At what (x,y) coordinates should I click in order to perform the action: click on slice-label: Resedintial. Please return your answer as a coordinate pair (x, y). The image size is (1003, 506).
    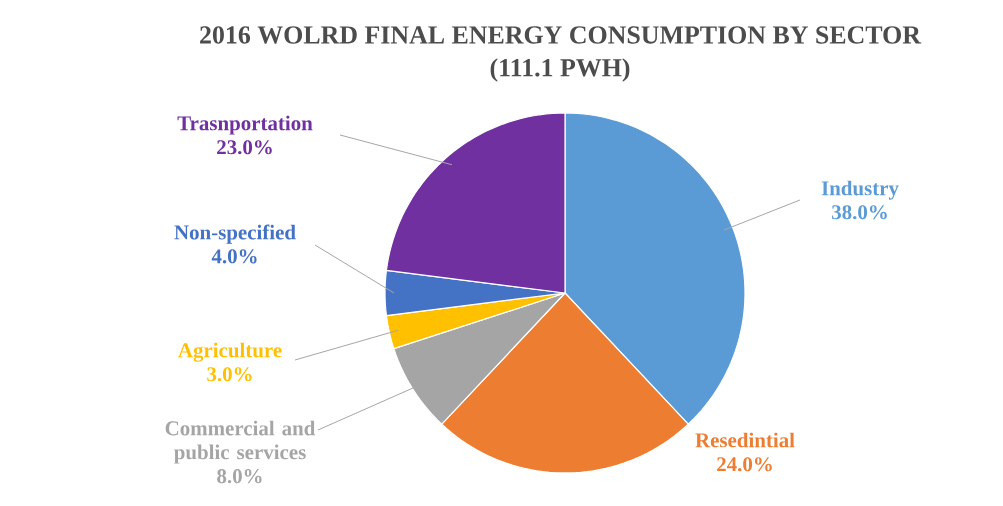
    Looking at the image, I should click on (745, 440).